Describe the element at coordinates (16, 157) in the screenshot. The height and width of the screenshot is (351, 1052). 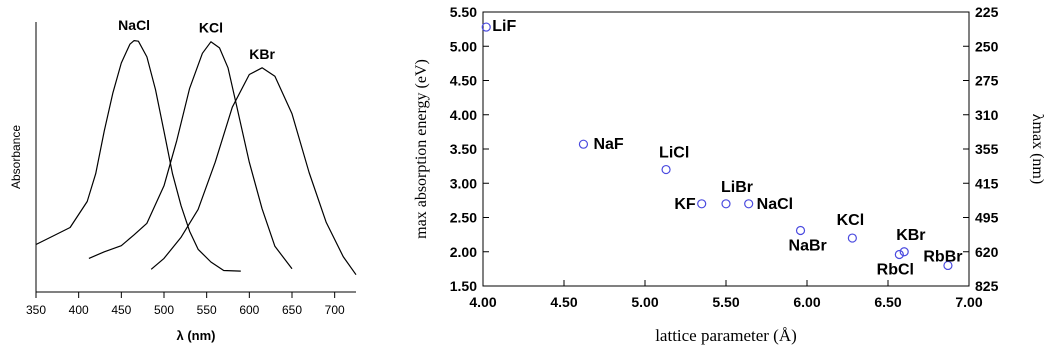
I see `left-y-axis-label: Absorbance` at that location.